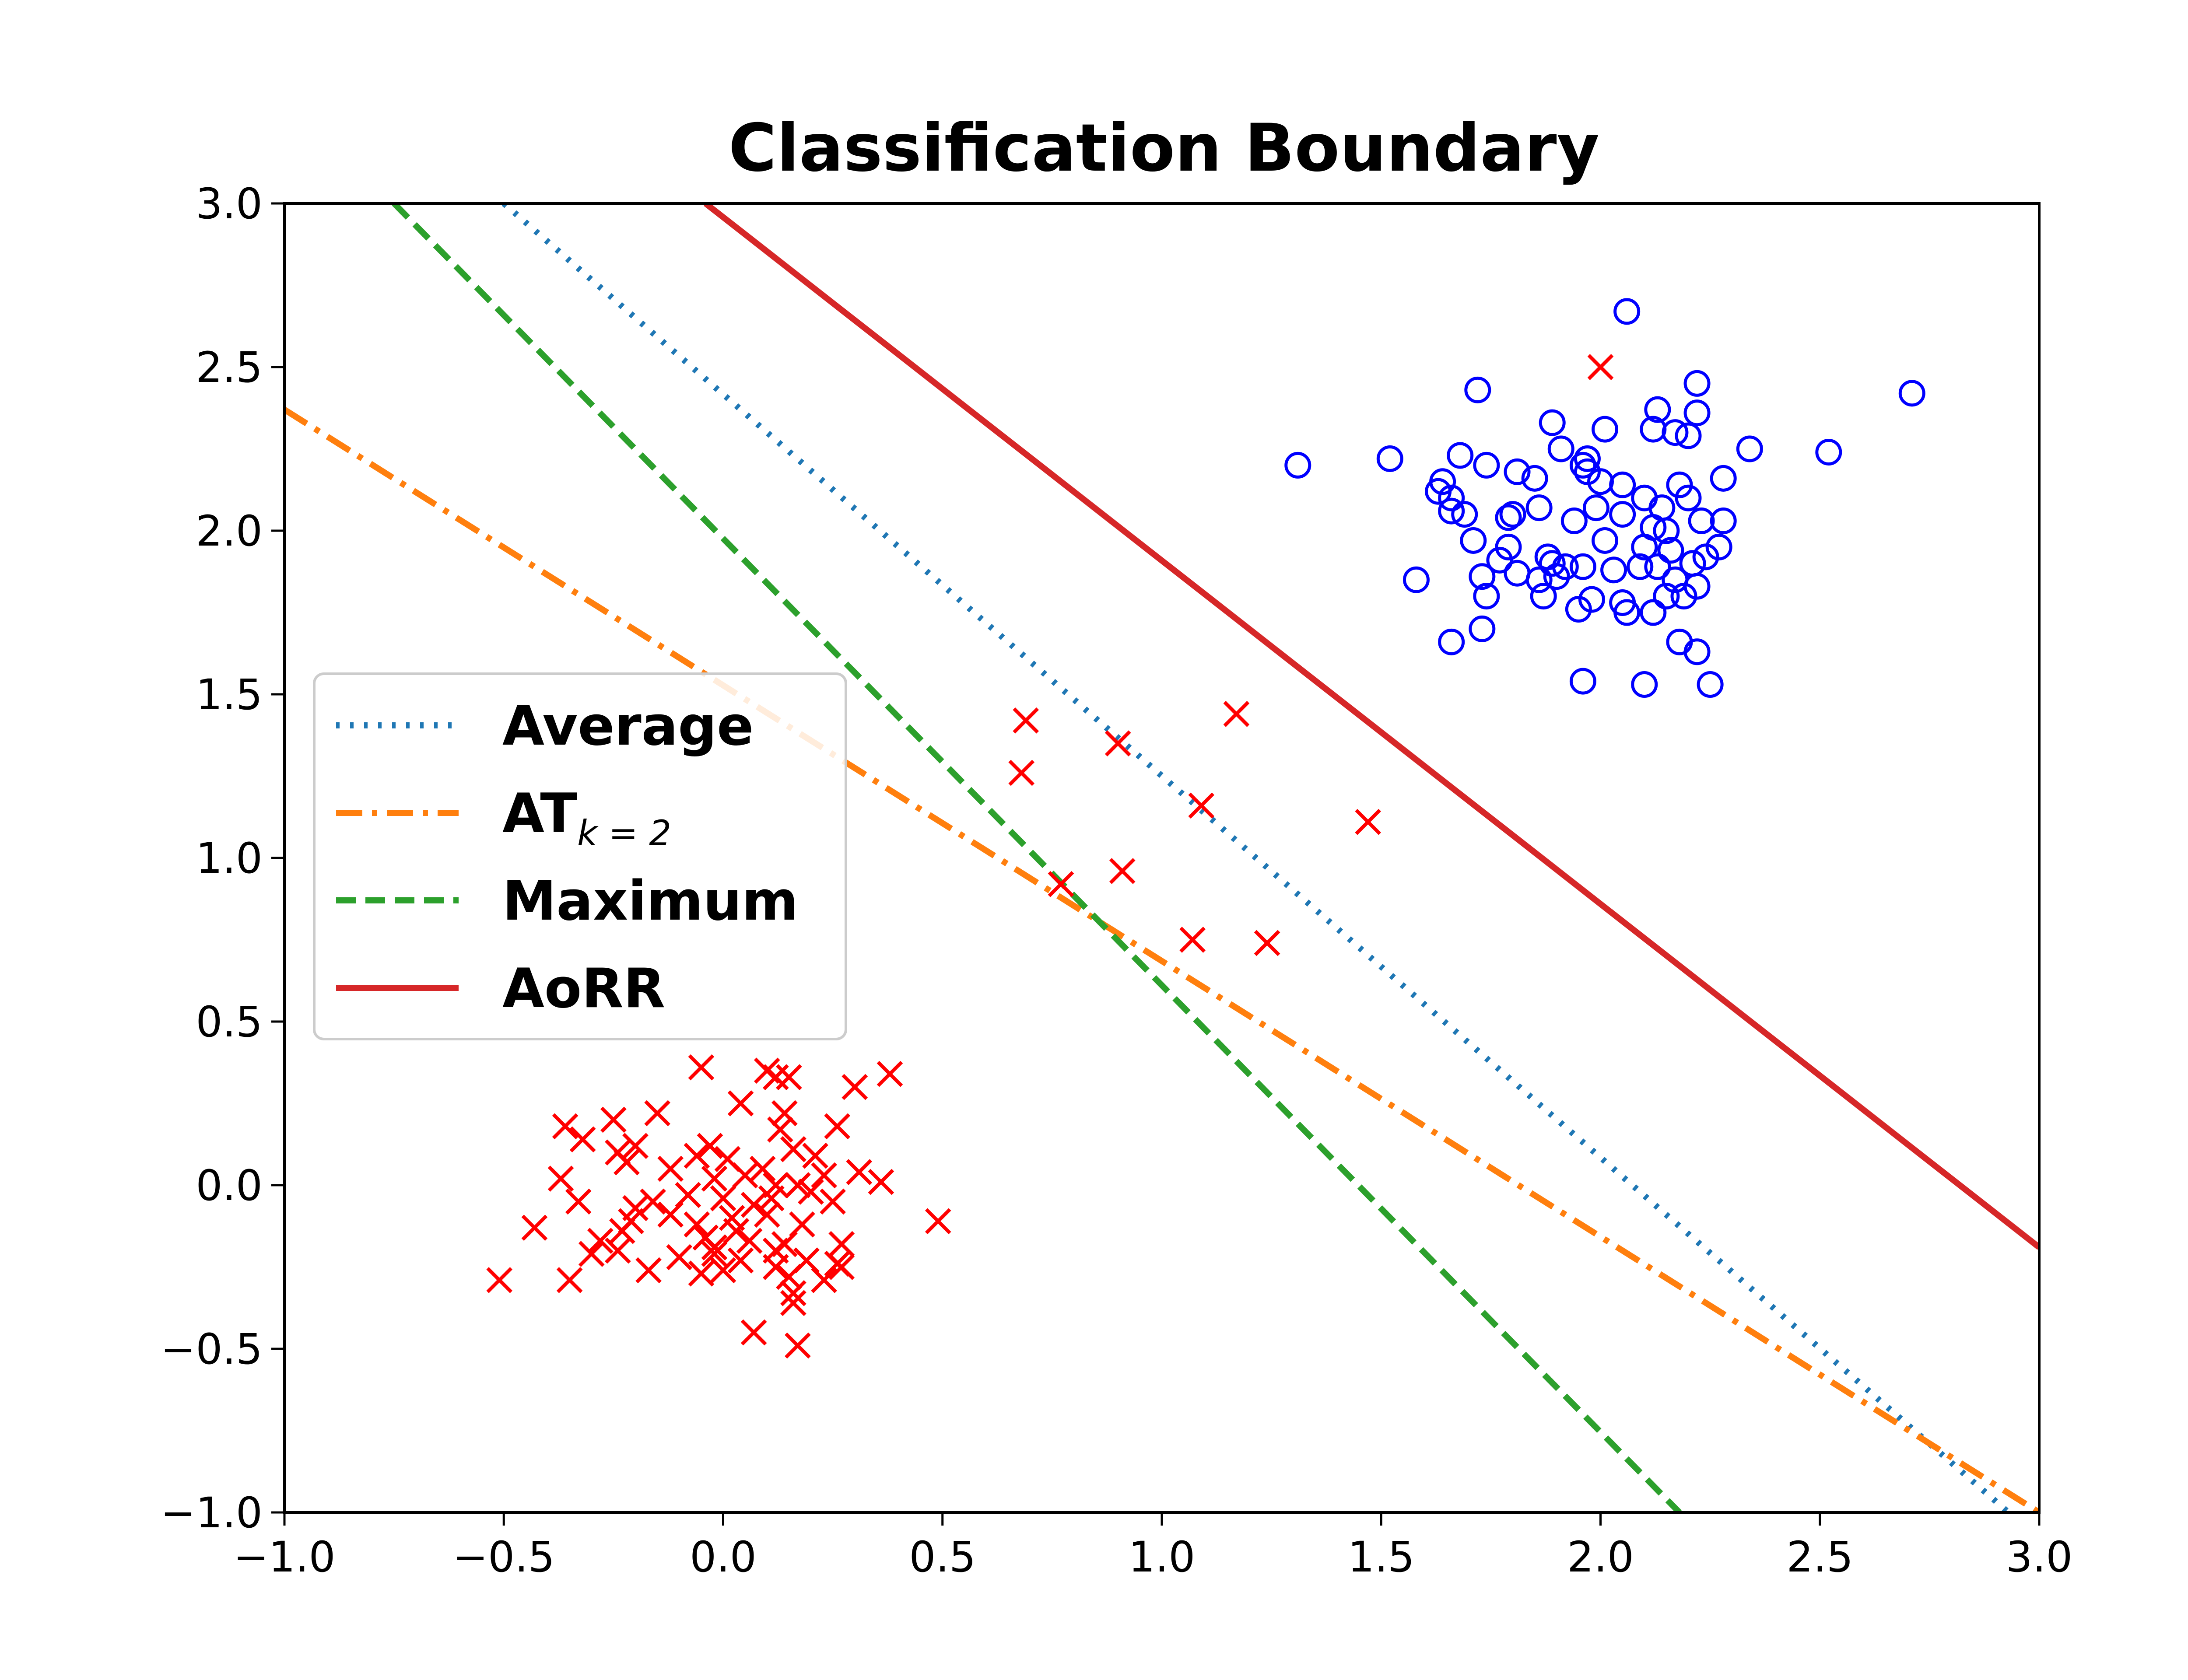 This screenshot has width=2188, height=1680. What do you see at coordinates (723, 1557) in the screenshot?
I see `x-tick-label: 0.0` at bounding box center [723, 1557].